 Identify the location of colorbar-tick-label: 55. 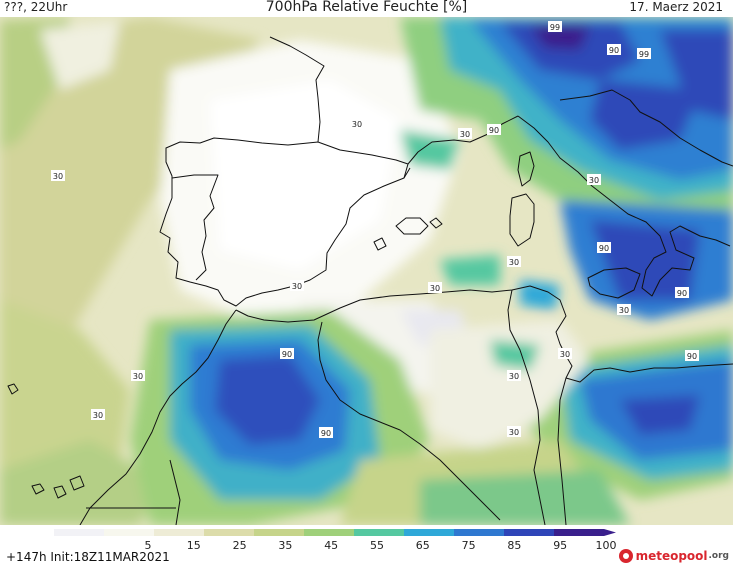
(377, 544).